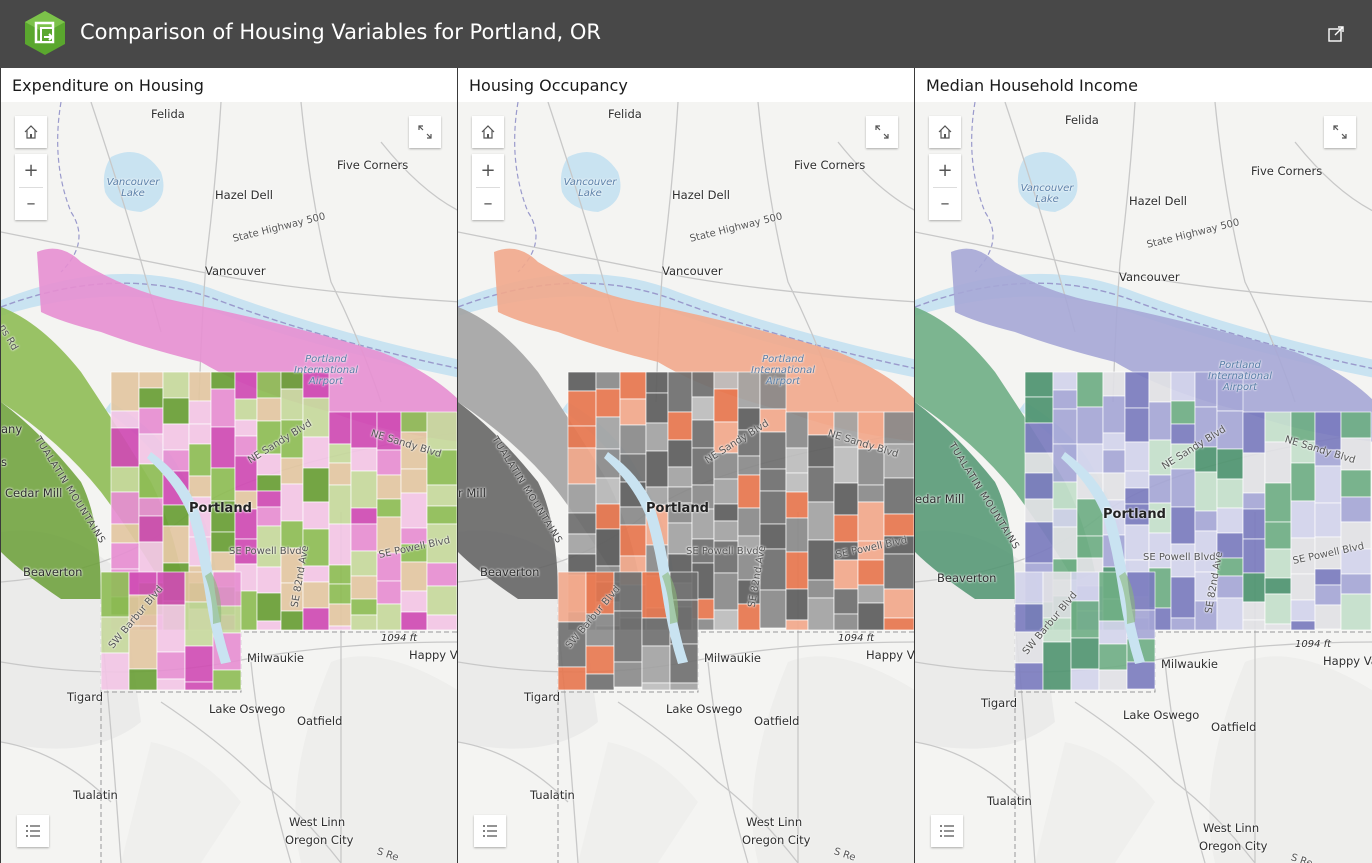 The height and width of the screenshot is (863, 1372). What do you see at coordinates (548, 85) in the screenshot?
I see `panel-title: Housing Occupancy` at bounding box center [548, 85].